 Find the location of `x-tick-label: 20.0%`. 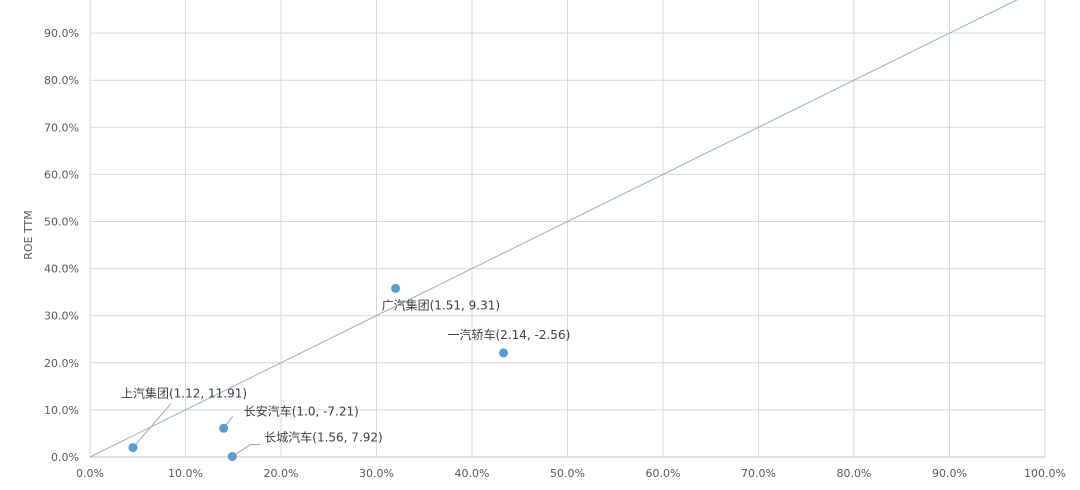

x-tick-label: 20.0% is located at coordinates (281, 473).